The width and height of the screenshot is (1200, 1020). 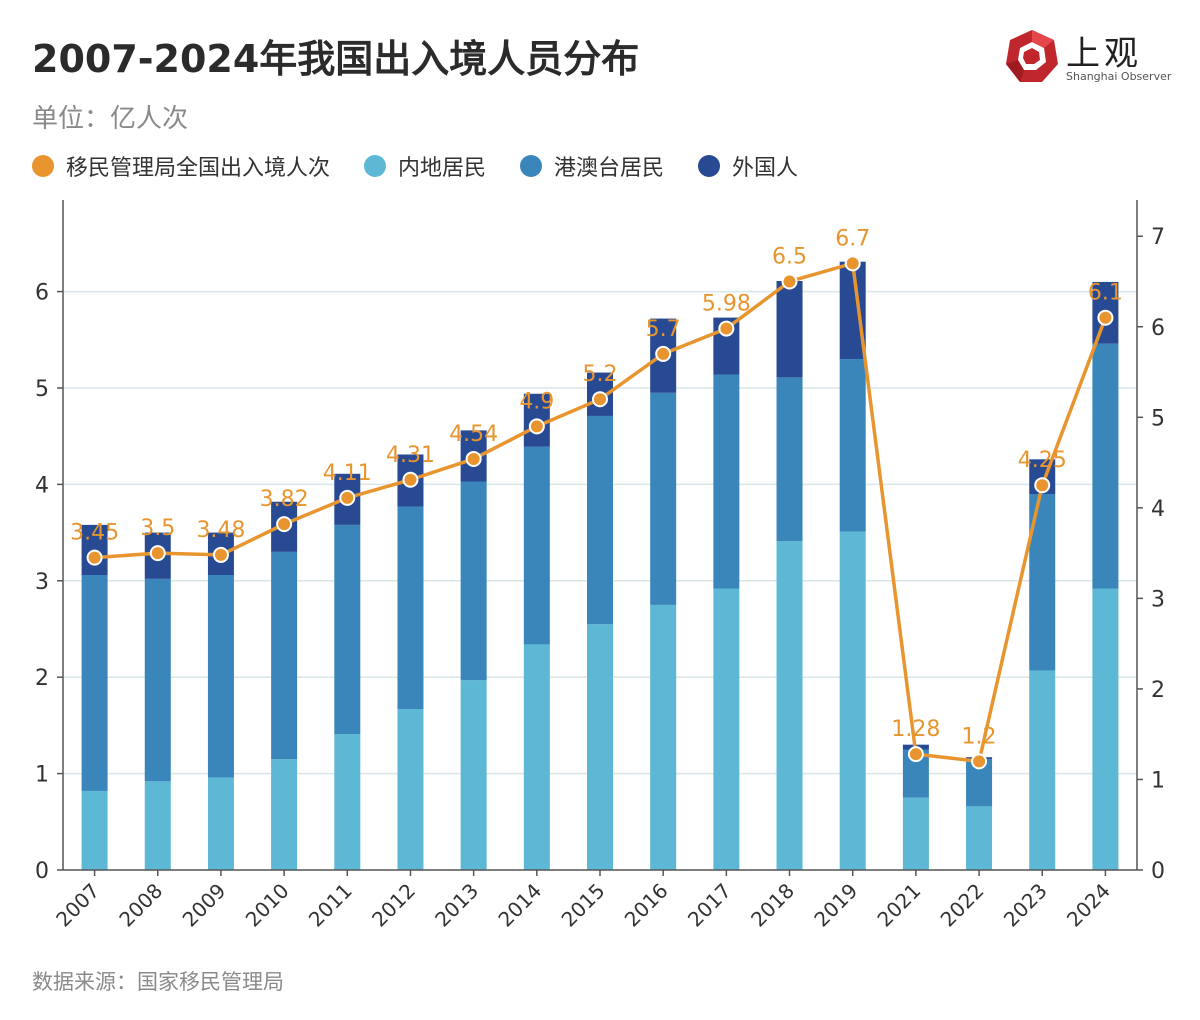 What do you see at coordinates (42, 775) in the screenshot?
I see `left-tick-label: 1` at bounding box center [42, 775].